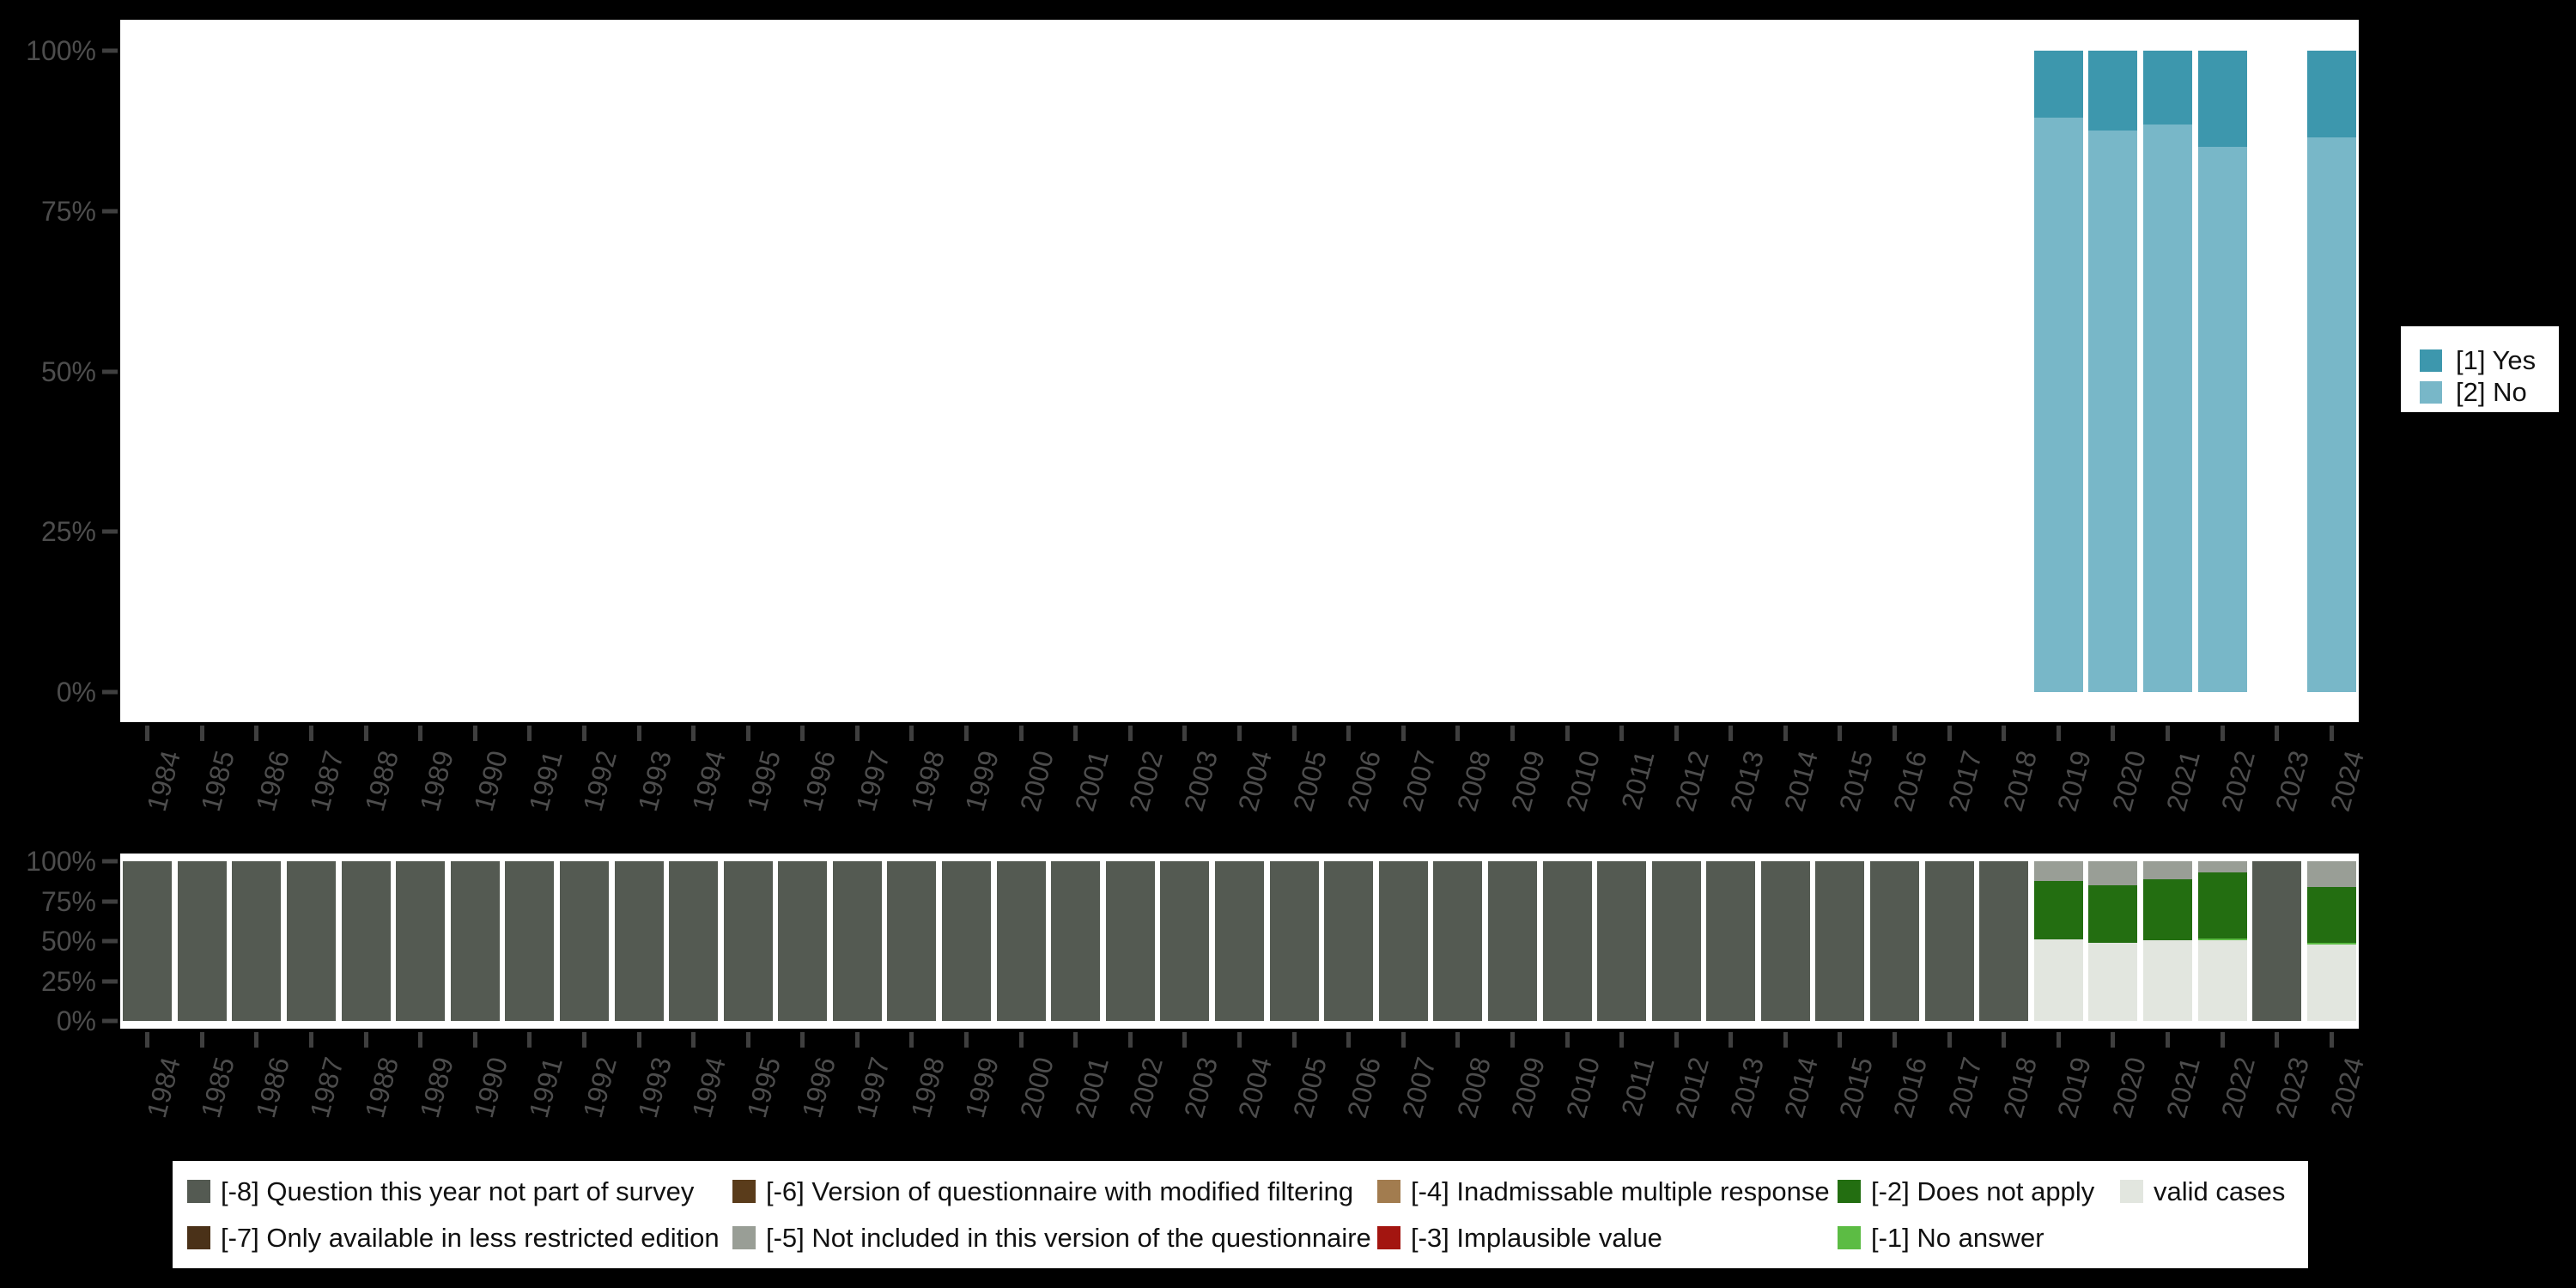 Image resolution: width=2576 pixels, height=1288 pixels. Describe the element at coordinates (1692, 1087) in the screenshot. I see `x-axis-label-year: 2012` at that location.